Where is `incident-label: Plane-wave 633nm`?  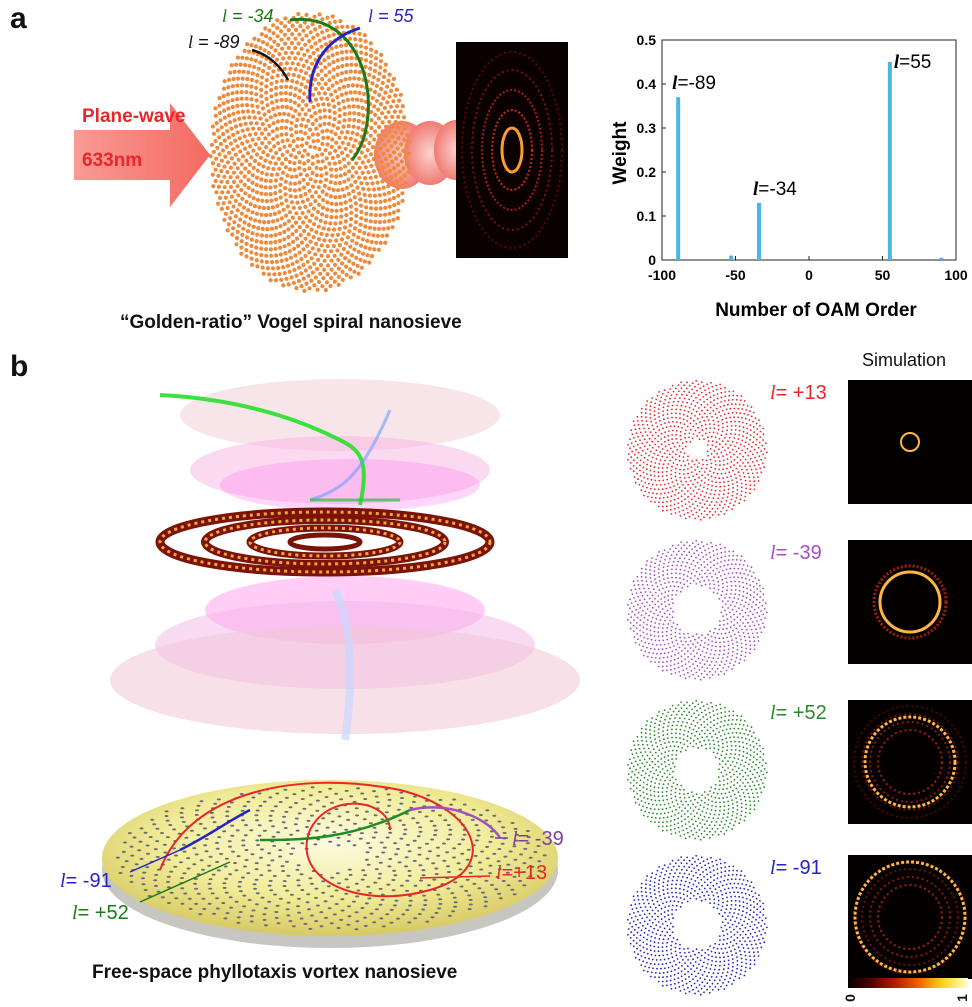 incident-label: Plane-wave 633nm is located at coordinates (134, 139).